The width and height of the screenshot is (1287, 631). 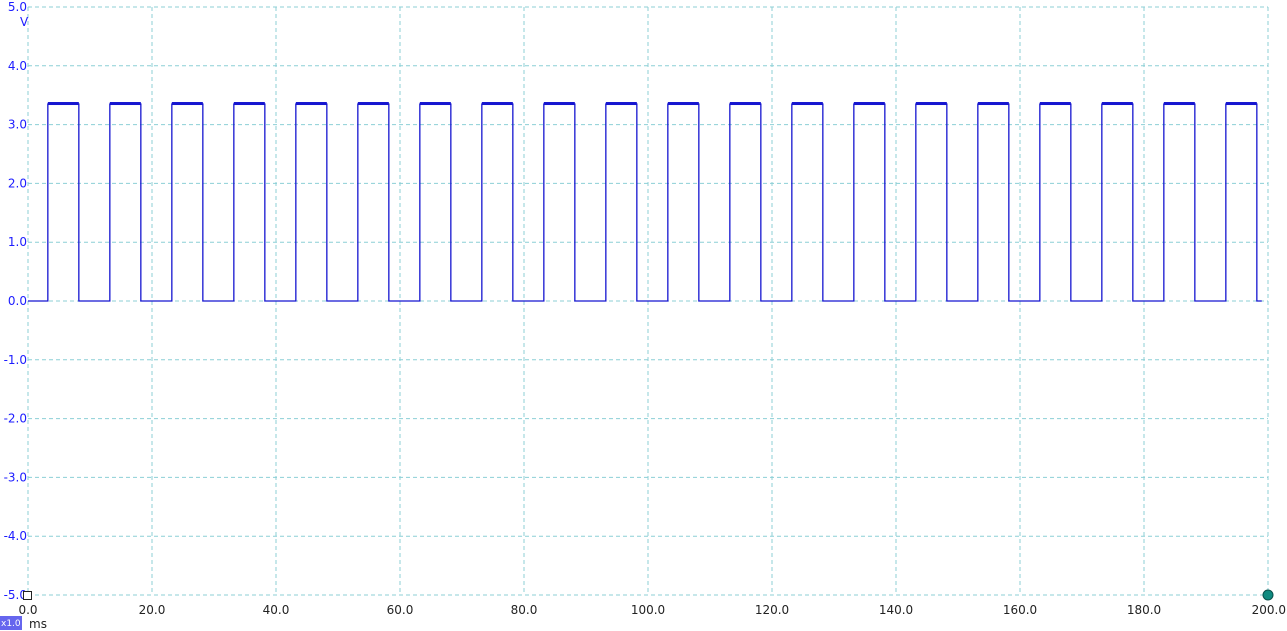 What do you see at coordinates (276, 610) in the screenshot?
I see `x-tick-label: 40.0` at bounding box center [276, 610].